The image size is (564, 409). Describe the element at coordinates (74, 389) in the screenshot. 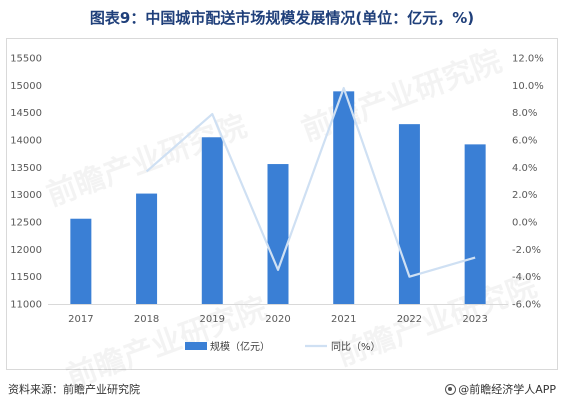

I see `source-note: 资料来源：前瞻产业研究院` at that location.